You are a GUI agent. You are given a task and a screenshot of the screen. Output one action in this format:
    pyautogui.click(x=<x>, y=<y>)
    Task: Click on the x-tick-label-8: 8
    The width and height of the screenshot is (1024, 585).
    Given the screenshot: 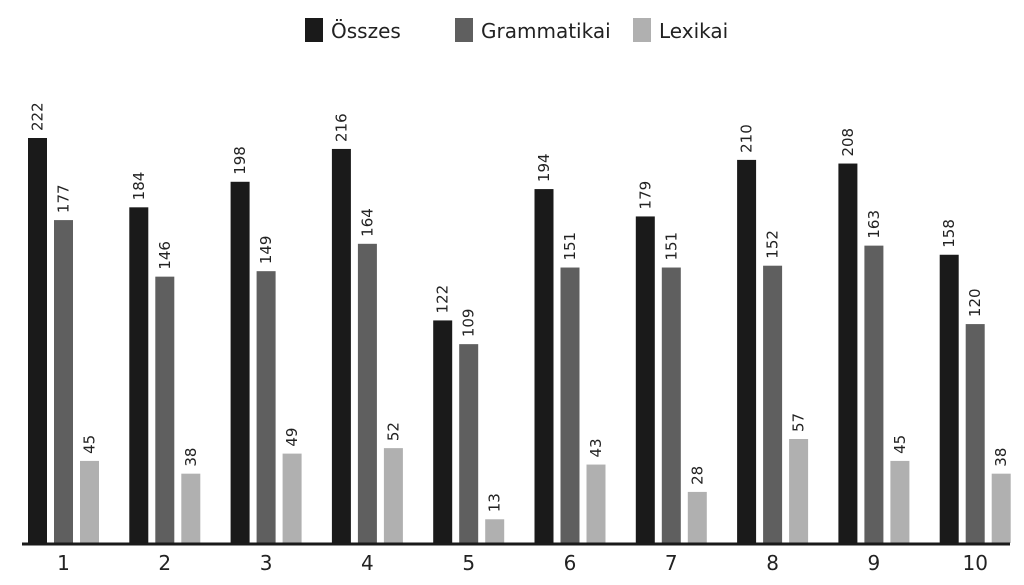 What is the action you would take?
    pyautogui.click(x=772, y=563)
    